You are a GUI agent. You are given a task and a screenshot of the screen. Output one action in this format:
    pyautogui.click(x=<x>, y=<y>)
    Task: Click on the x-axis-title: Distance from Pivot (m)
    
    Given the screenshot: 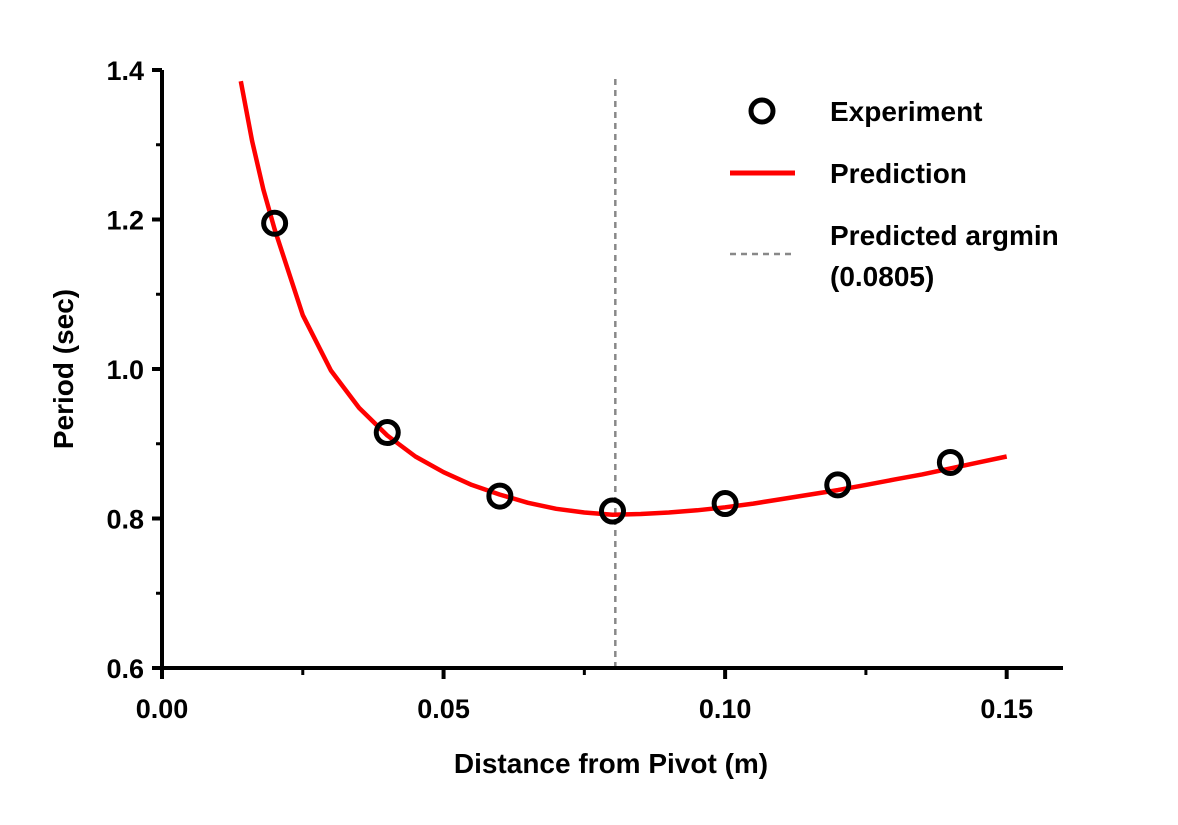 What is the action you would take?
    pyautogui.click(x=611, y=763)
    